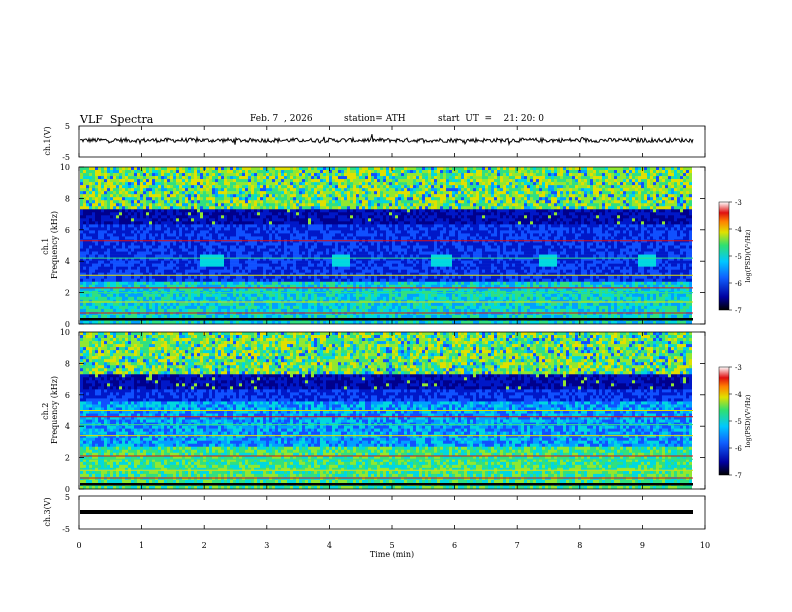  I want to click on ch2-spec-ylabel: ch.2 Frequency (kHz), so click(50, 410).